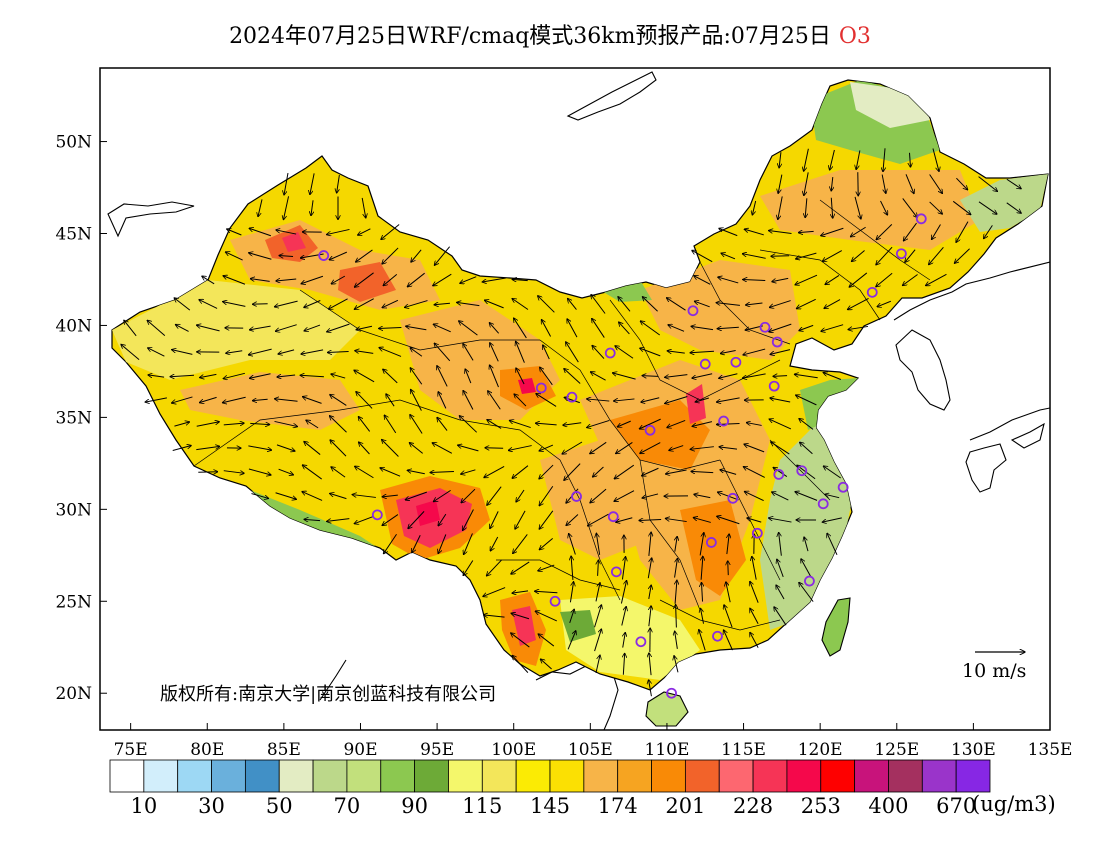  Describe the element at coordinates (524, 626) in the screenshot. I see `zone-yunnan-crimson` at that location.